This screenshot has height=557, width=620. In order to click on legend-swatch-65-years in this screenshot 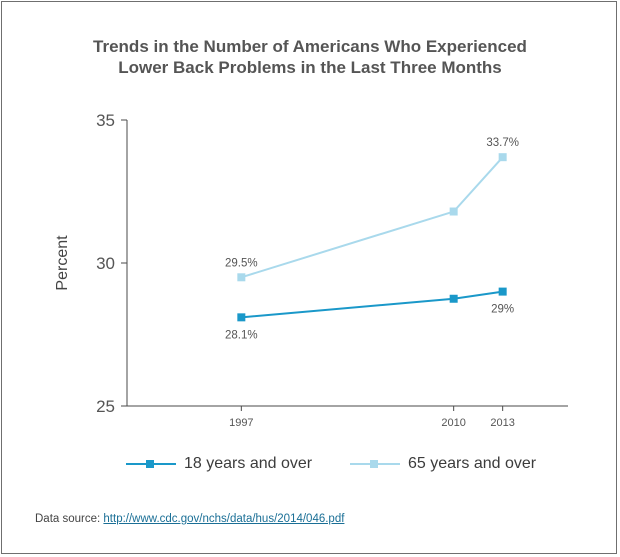, I will do `click(375, 464)`.